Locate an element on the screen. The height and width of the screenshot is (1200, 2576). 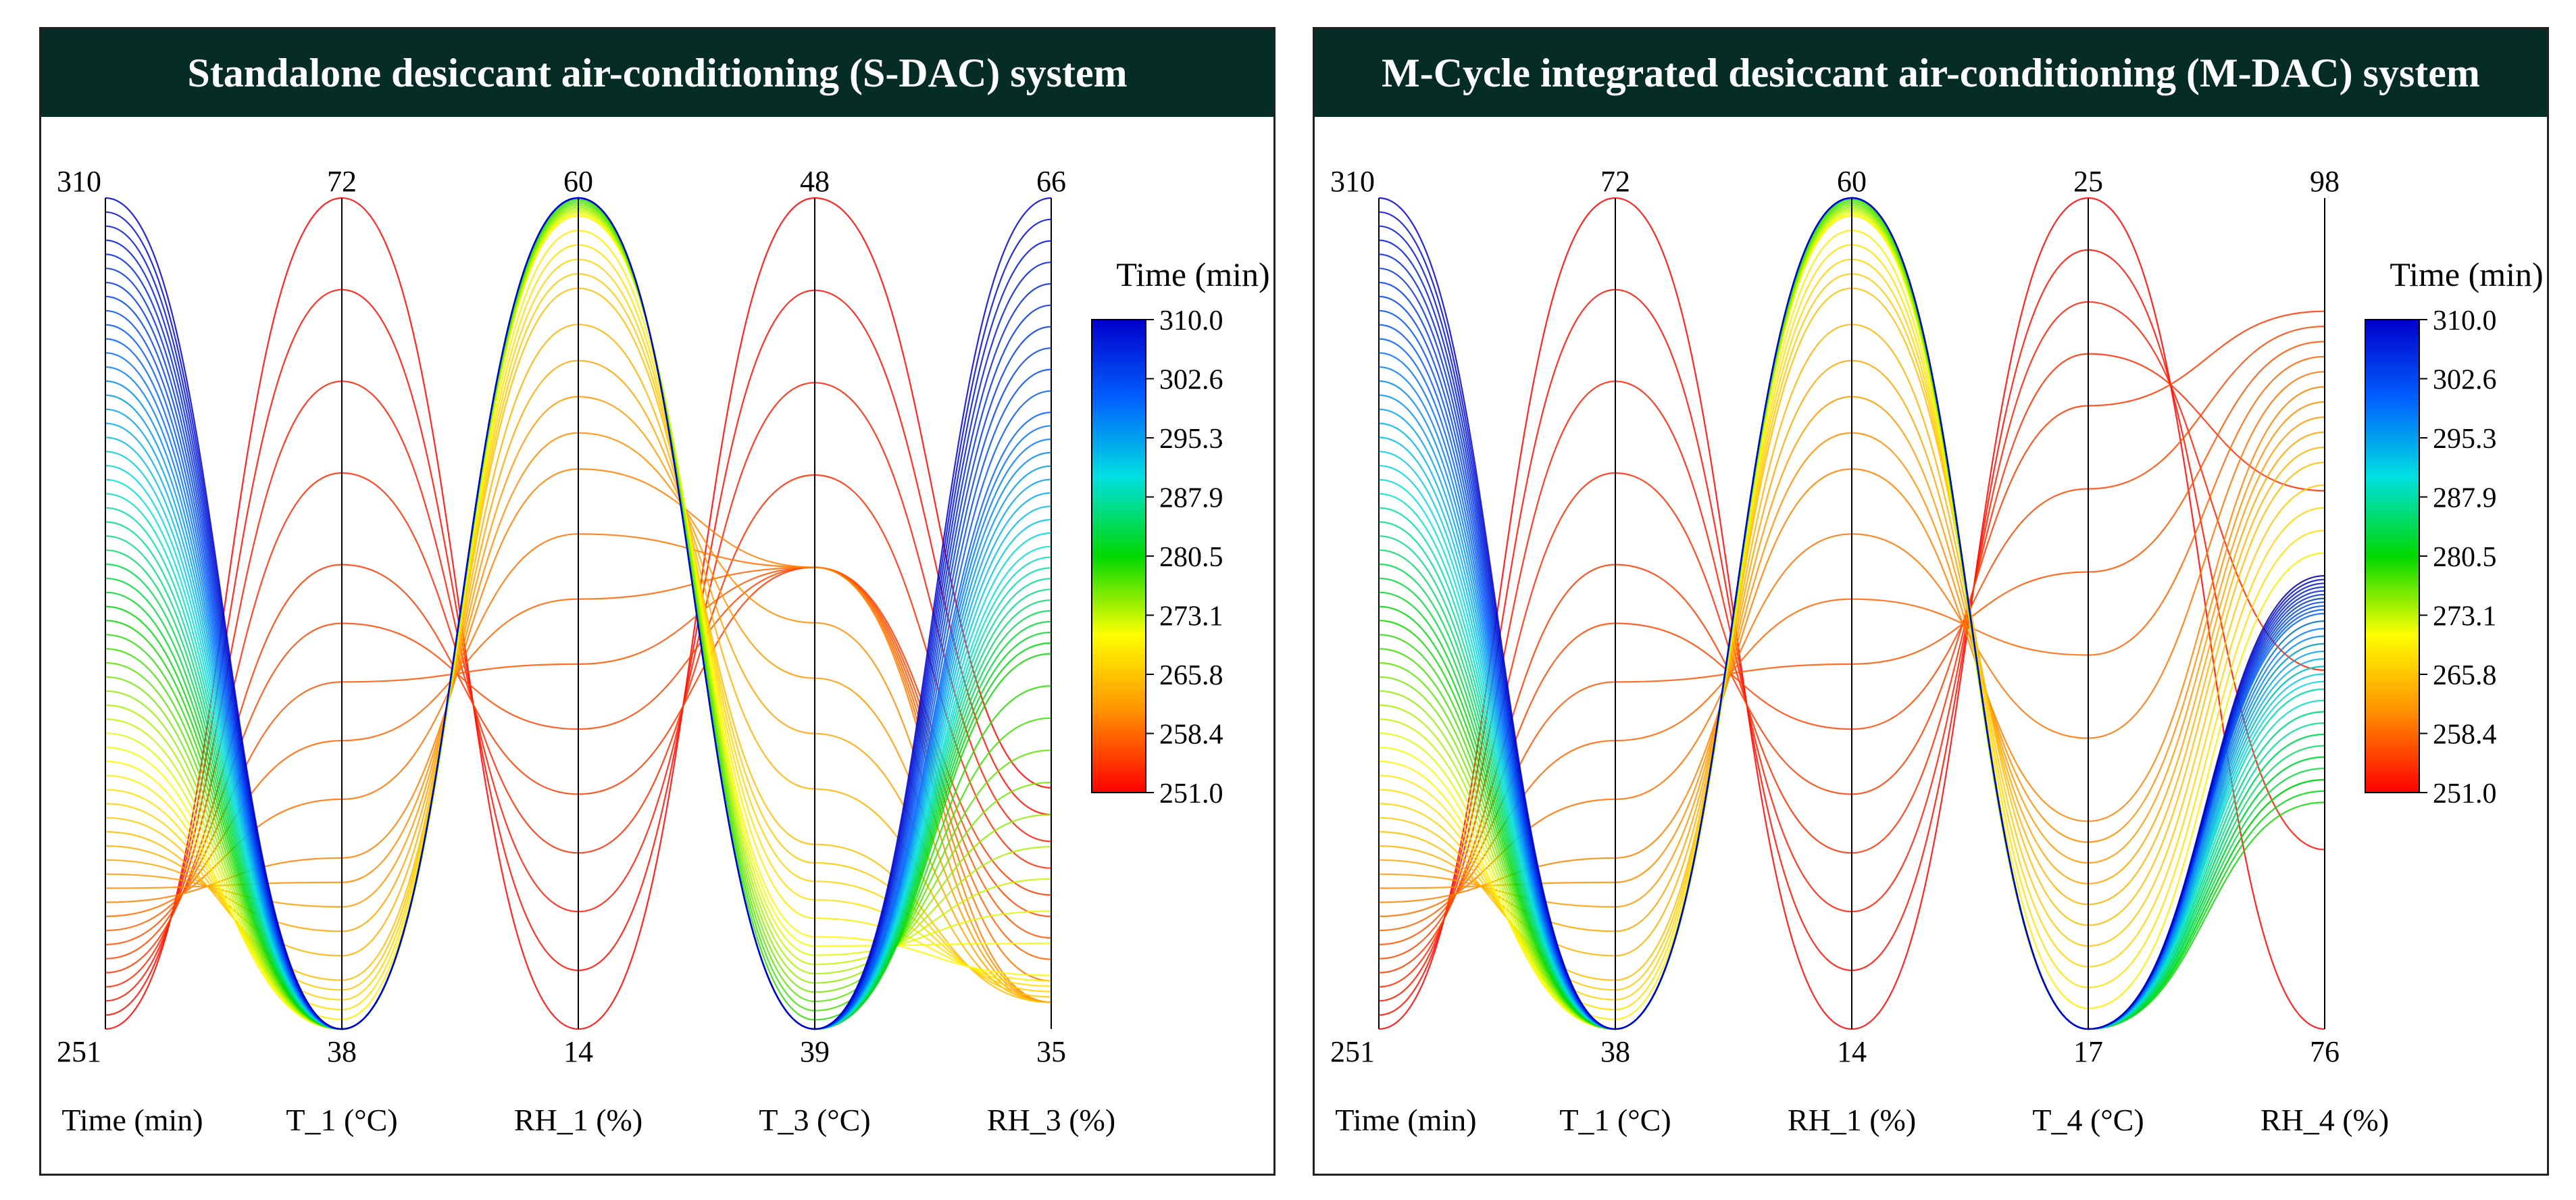
axis-title: RH_3 (%) is located at coordinates (1051, 1120).